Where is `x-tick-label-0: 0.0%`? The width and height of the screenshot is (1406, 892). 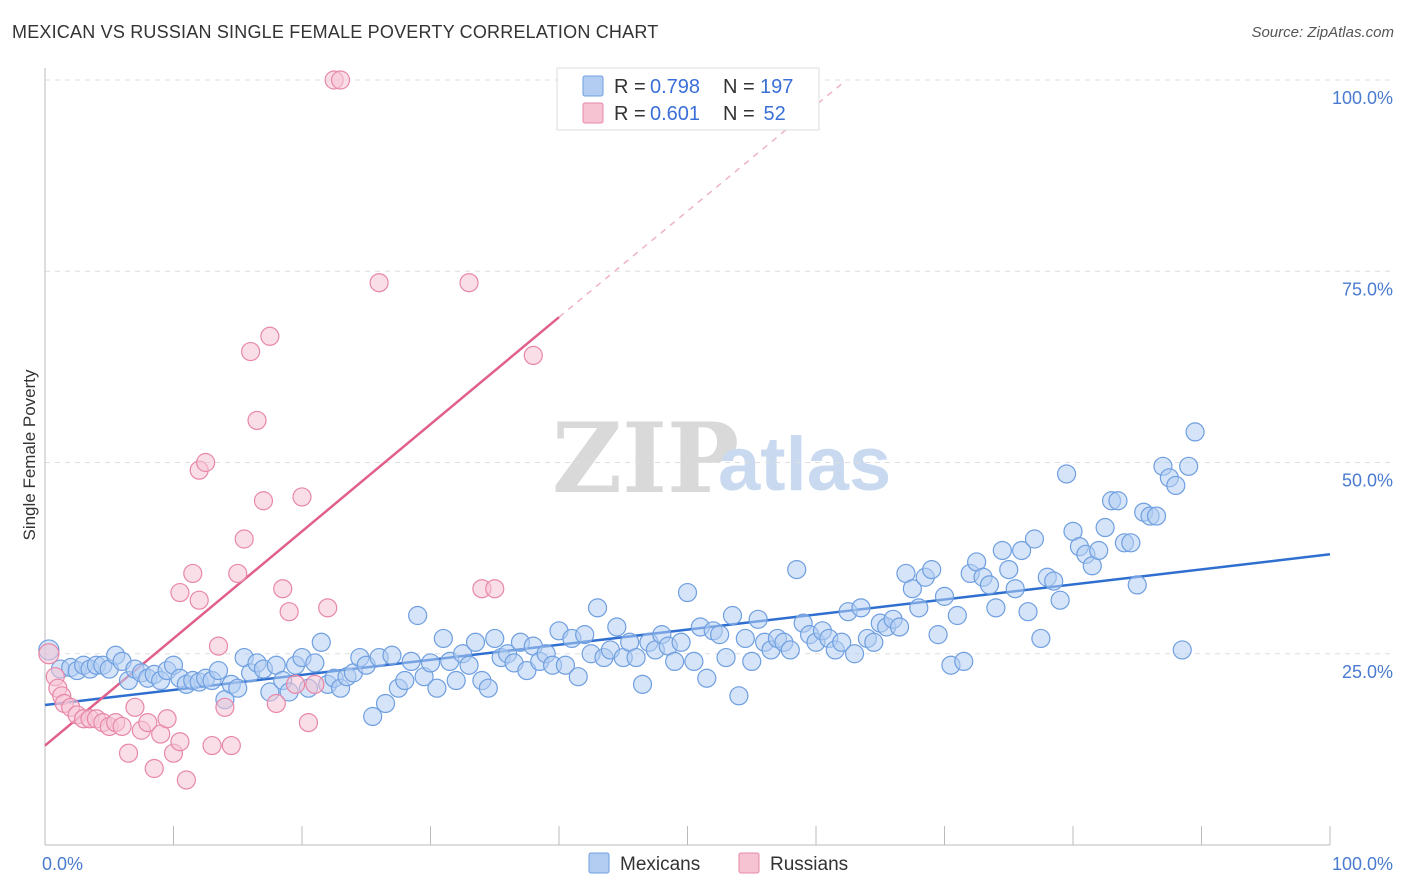
x-tick-label-0: 0.0% is located at coordinates (62, 864).